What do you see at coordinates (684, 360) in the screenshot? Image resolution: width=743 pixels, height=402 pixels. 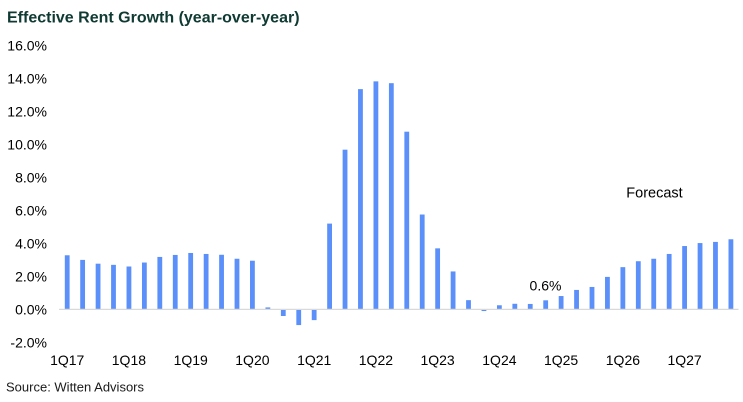 I see `svg-text: 1Q27` at bounding box center [684, 360].